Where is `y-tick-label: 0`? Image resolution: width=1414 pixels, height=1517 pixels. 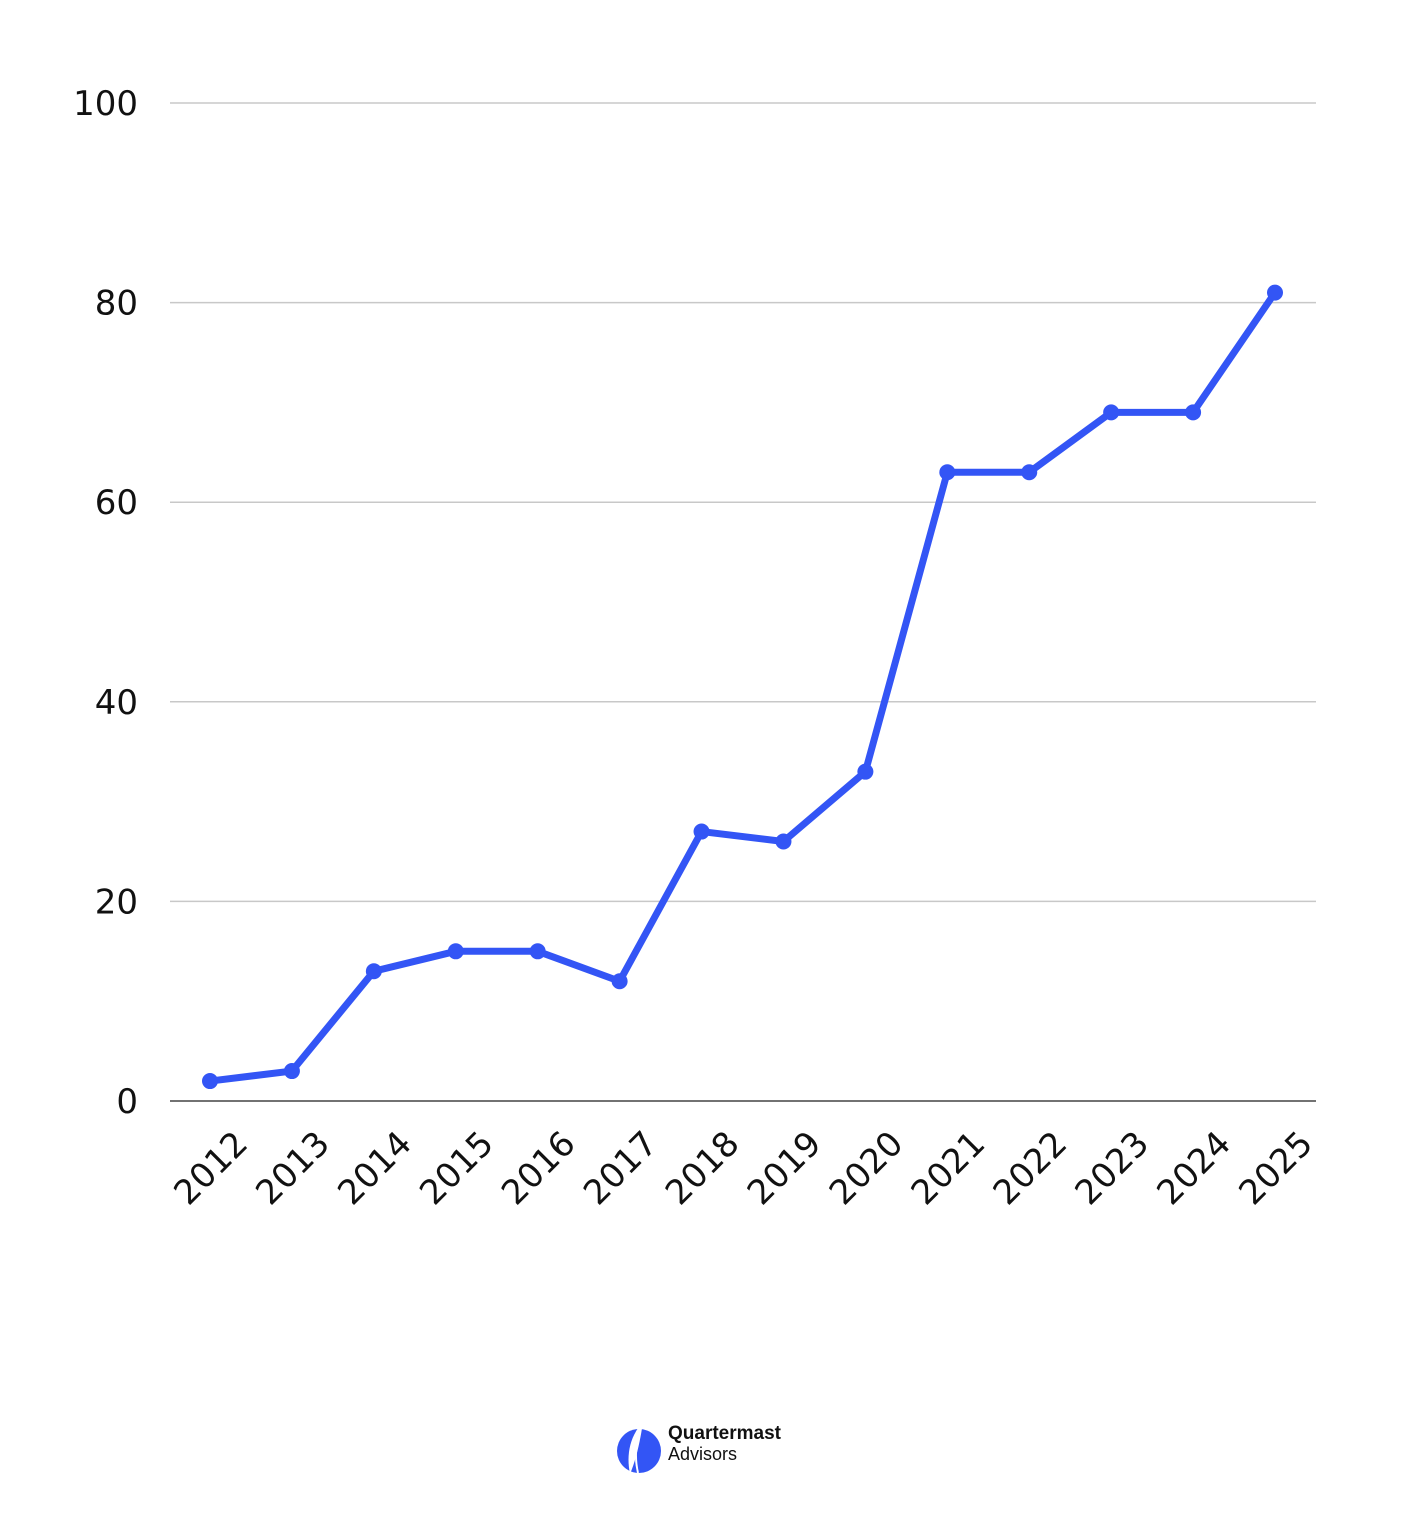 y-tick-label: 0 is located at coordinates (127, 1102).